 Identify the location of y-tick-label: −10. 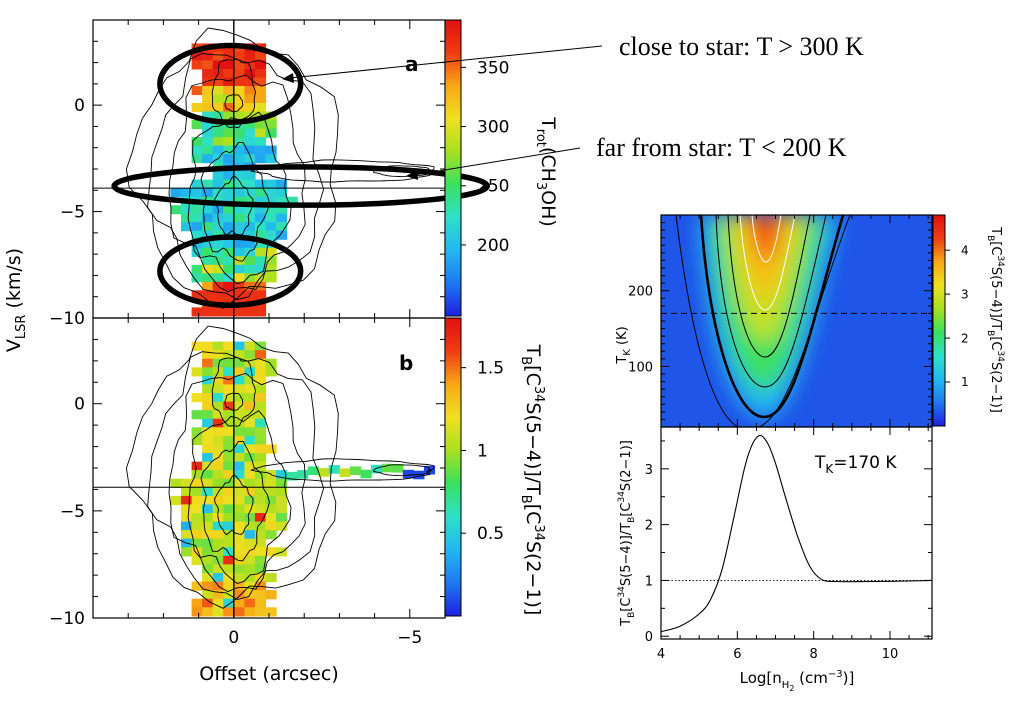
(67, 619).